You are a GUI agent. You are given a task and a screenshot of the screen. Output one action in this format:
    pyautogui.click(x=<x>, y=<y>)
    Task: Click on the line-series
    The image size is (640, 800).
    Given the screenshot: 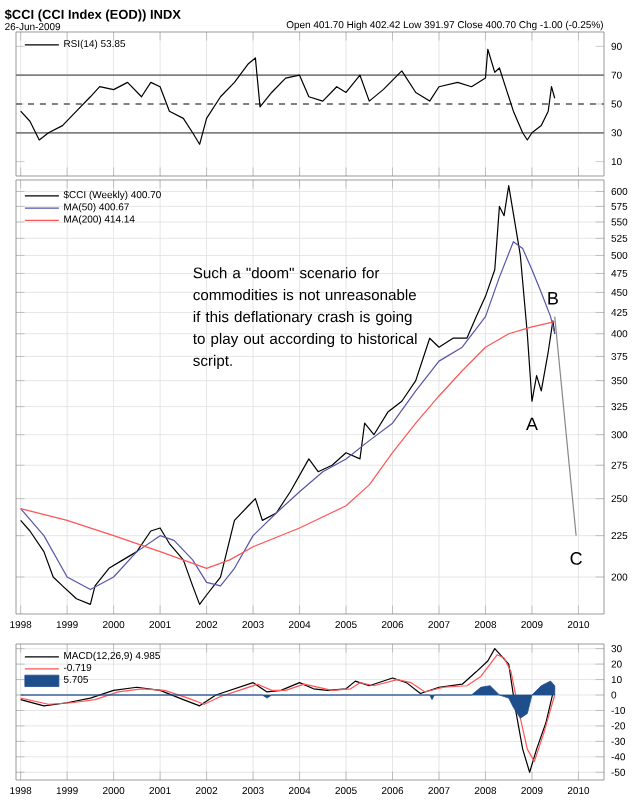 What is the action you would take?
    pyautogui.click(x=288, y=96)
    